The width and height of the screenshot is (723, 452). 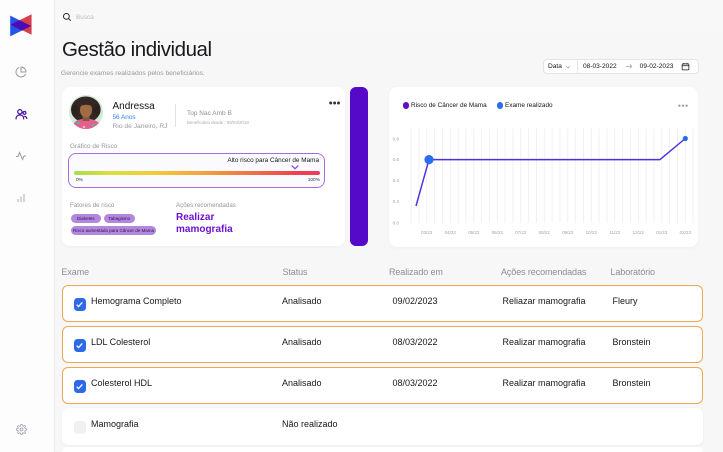 I want to click on svg-text: 05/22, so click(x=474, y=232).